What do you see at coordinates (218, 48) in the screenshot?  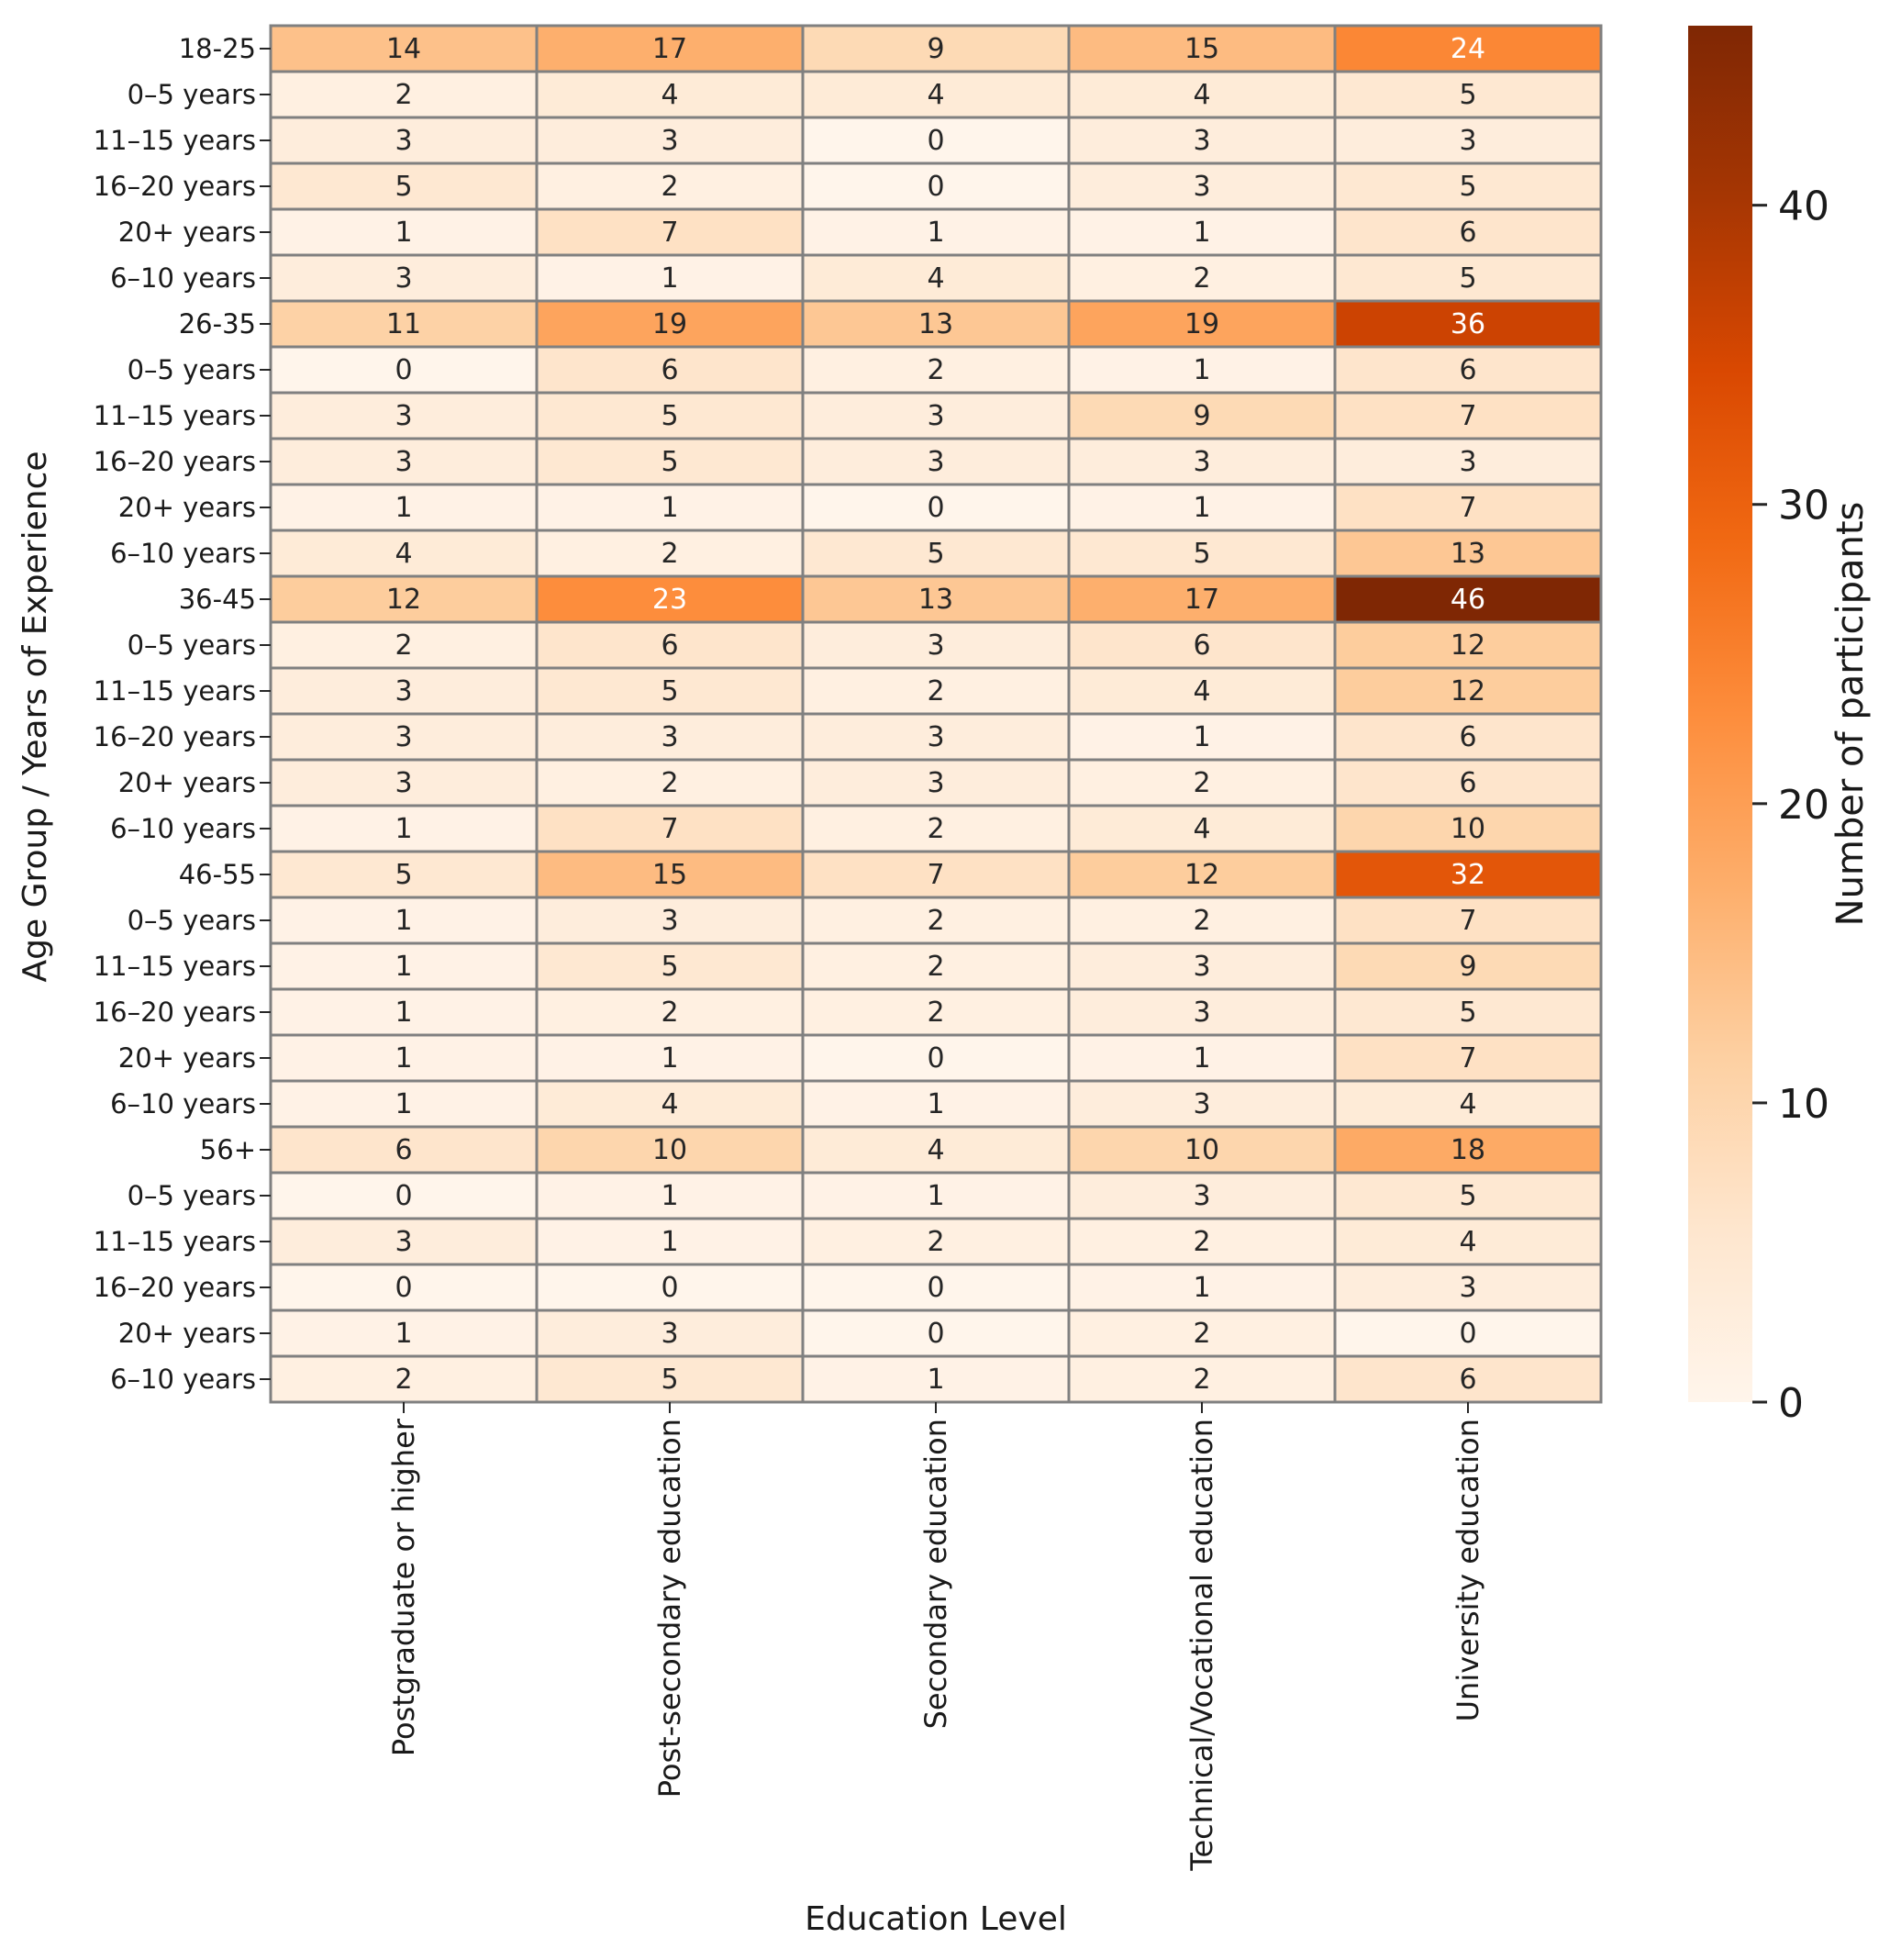 I see `y-tick-label: 18-25` at bounding box center [218, 48].